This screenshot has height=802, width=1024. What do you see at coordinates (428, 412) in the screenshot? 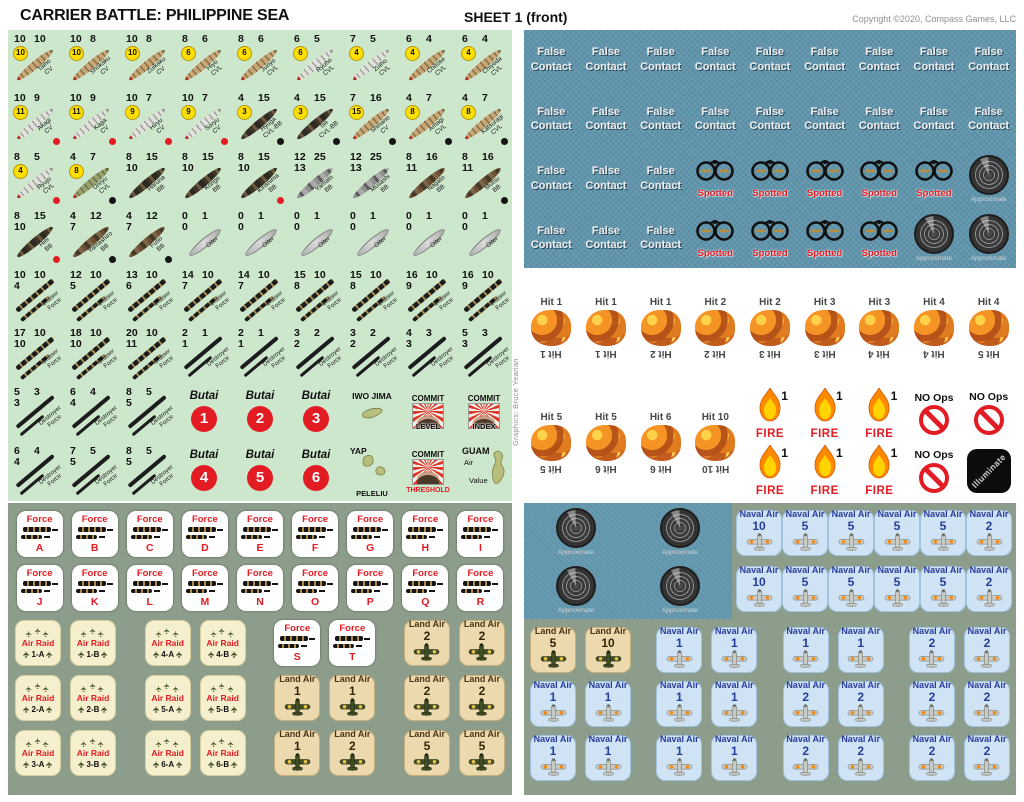
I see `marker-commit-level: COMMIT LEVEL` at bounding box center [428, 412].